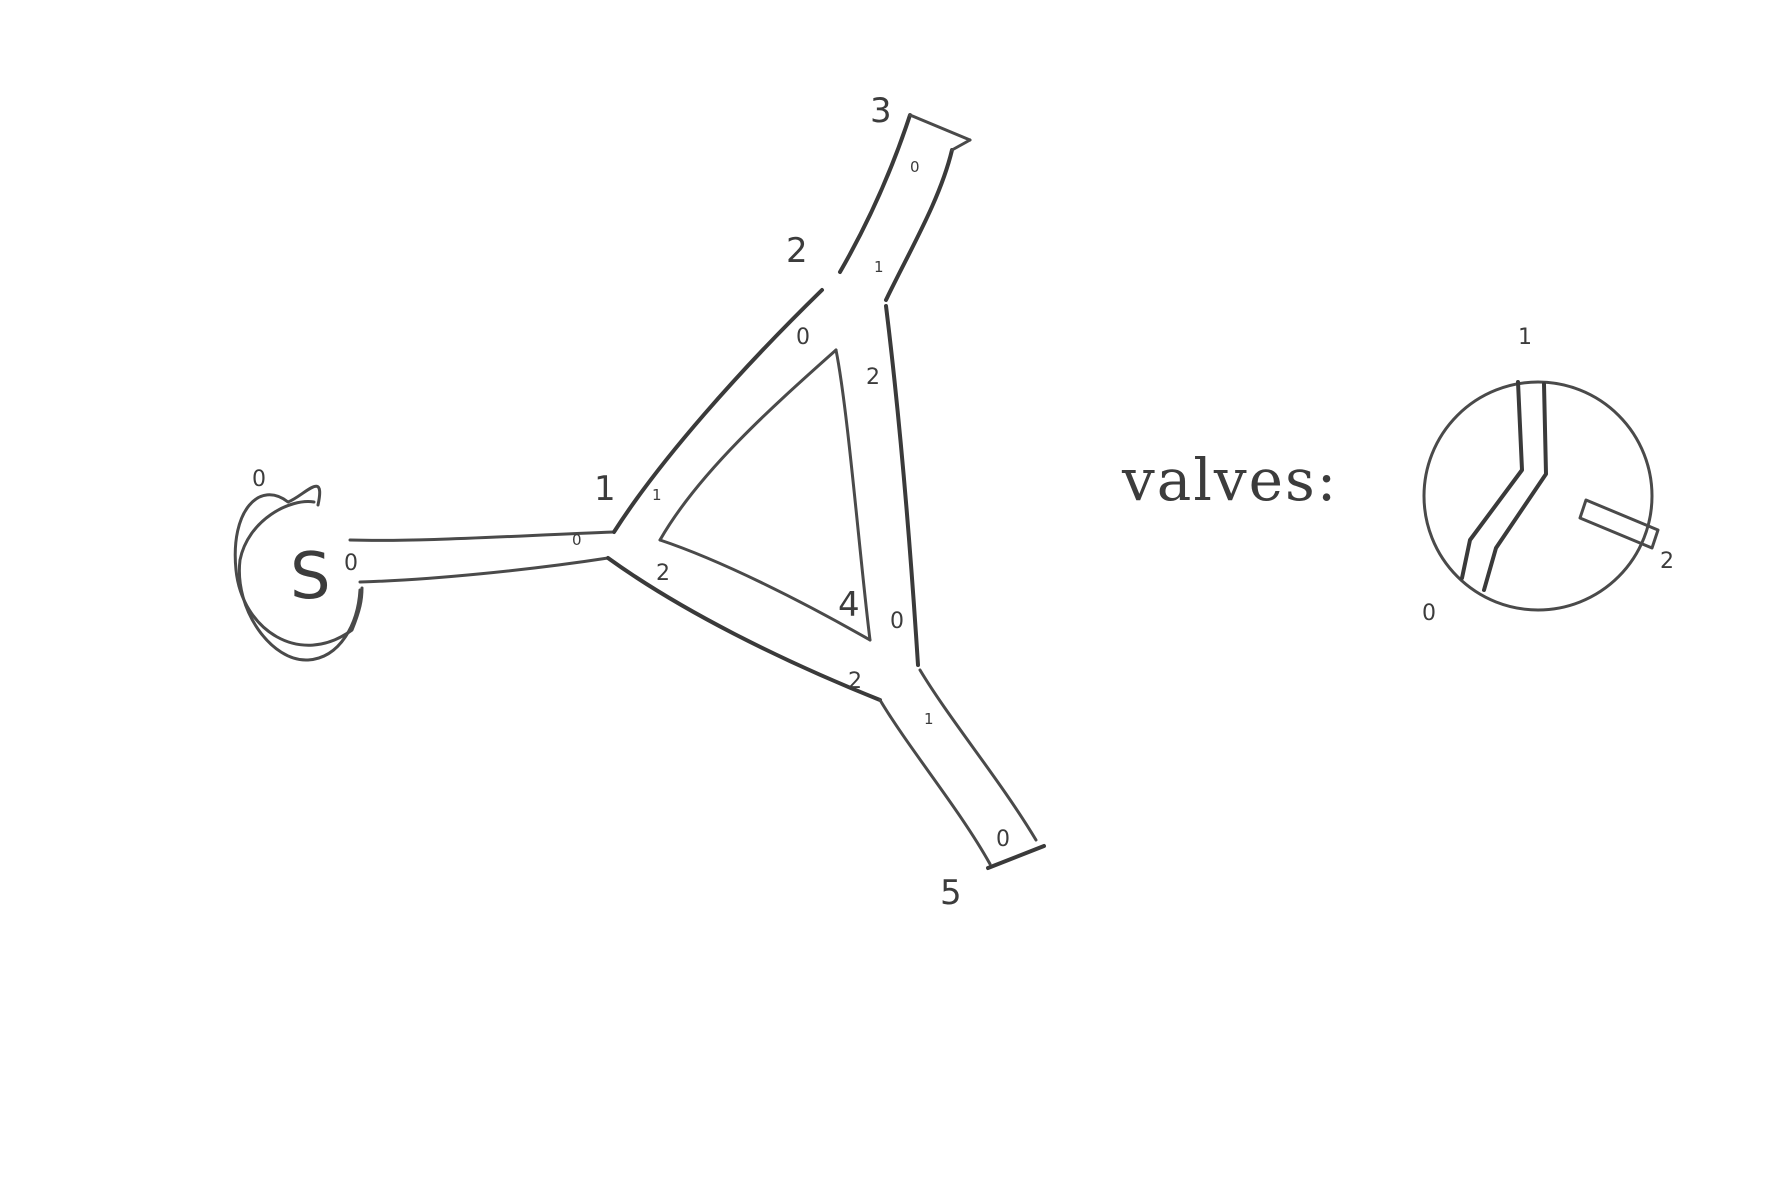 Image resolution: width=1792 pixels, height=1198 pixels. I want to click on junction-top-port-2: 2, so click(873, 377).